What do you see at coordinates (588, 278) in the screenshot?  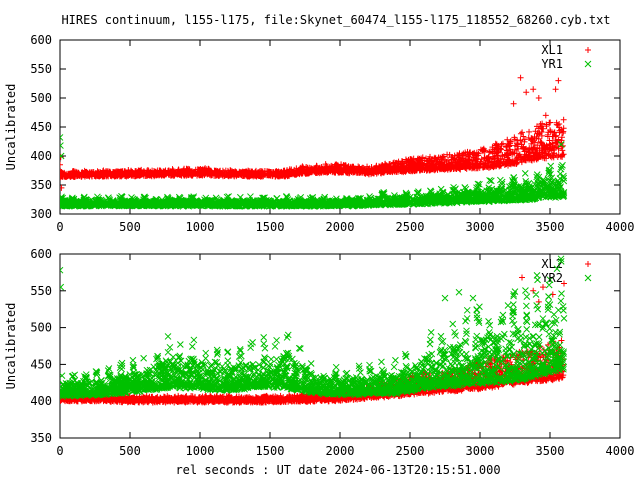 I see `legend-marker-yr2` at bounding box center [588, 278].